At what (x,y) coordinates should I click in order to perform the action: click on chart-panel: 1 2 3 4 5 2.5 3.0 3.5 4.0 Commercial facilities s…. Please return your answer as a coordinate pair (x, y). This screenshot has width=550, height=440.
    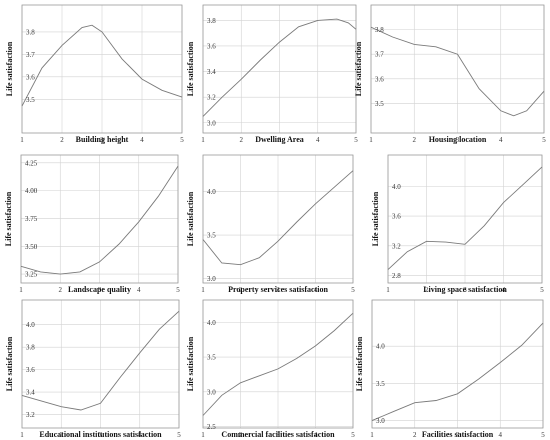
    Looking at the image, I should click on (270, 369).